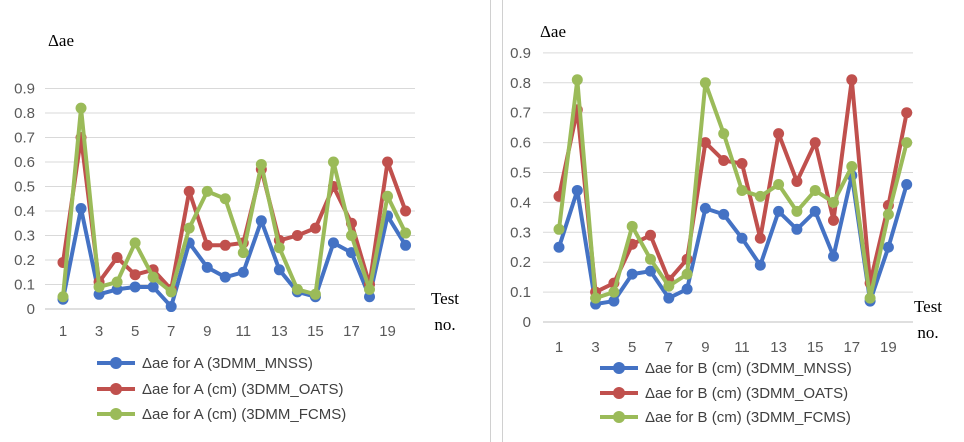  I want to click on legend-label: Δae for A (3DMM_MNSS), so click(227, 363).